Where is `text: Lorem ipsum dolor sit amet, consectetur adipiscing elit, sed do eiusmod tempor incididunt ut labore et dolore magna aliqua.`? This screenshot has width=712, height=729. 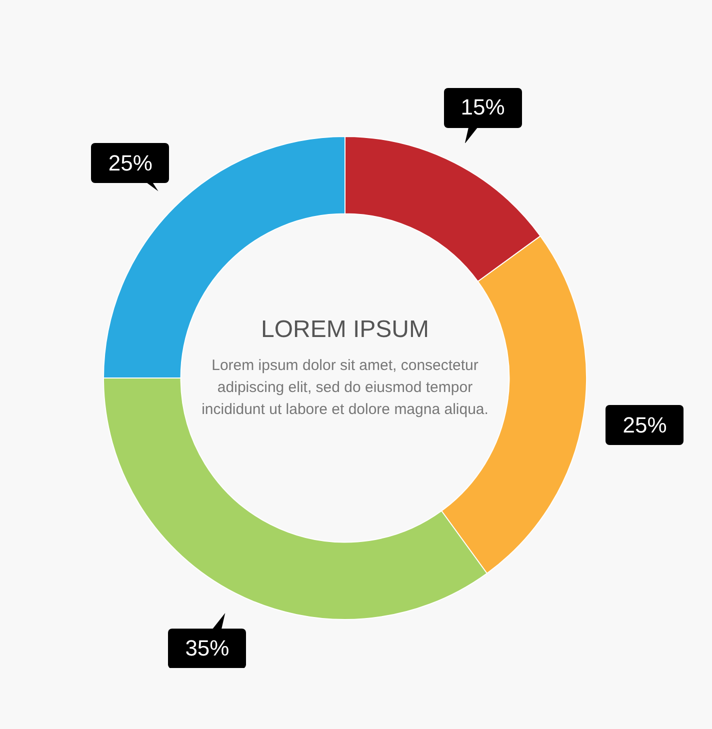
text: Lorem ipsum dolor sit amet, consectetur adipiscing elit, sed do eiusmod tempor incididunt ut labore et dolore magna aliqua. is located at coordinates (345, 388).